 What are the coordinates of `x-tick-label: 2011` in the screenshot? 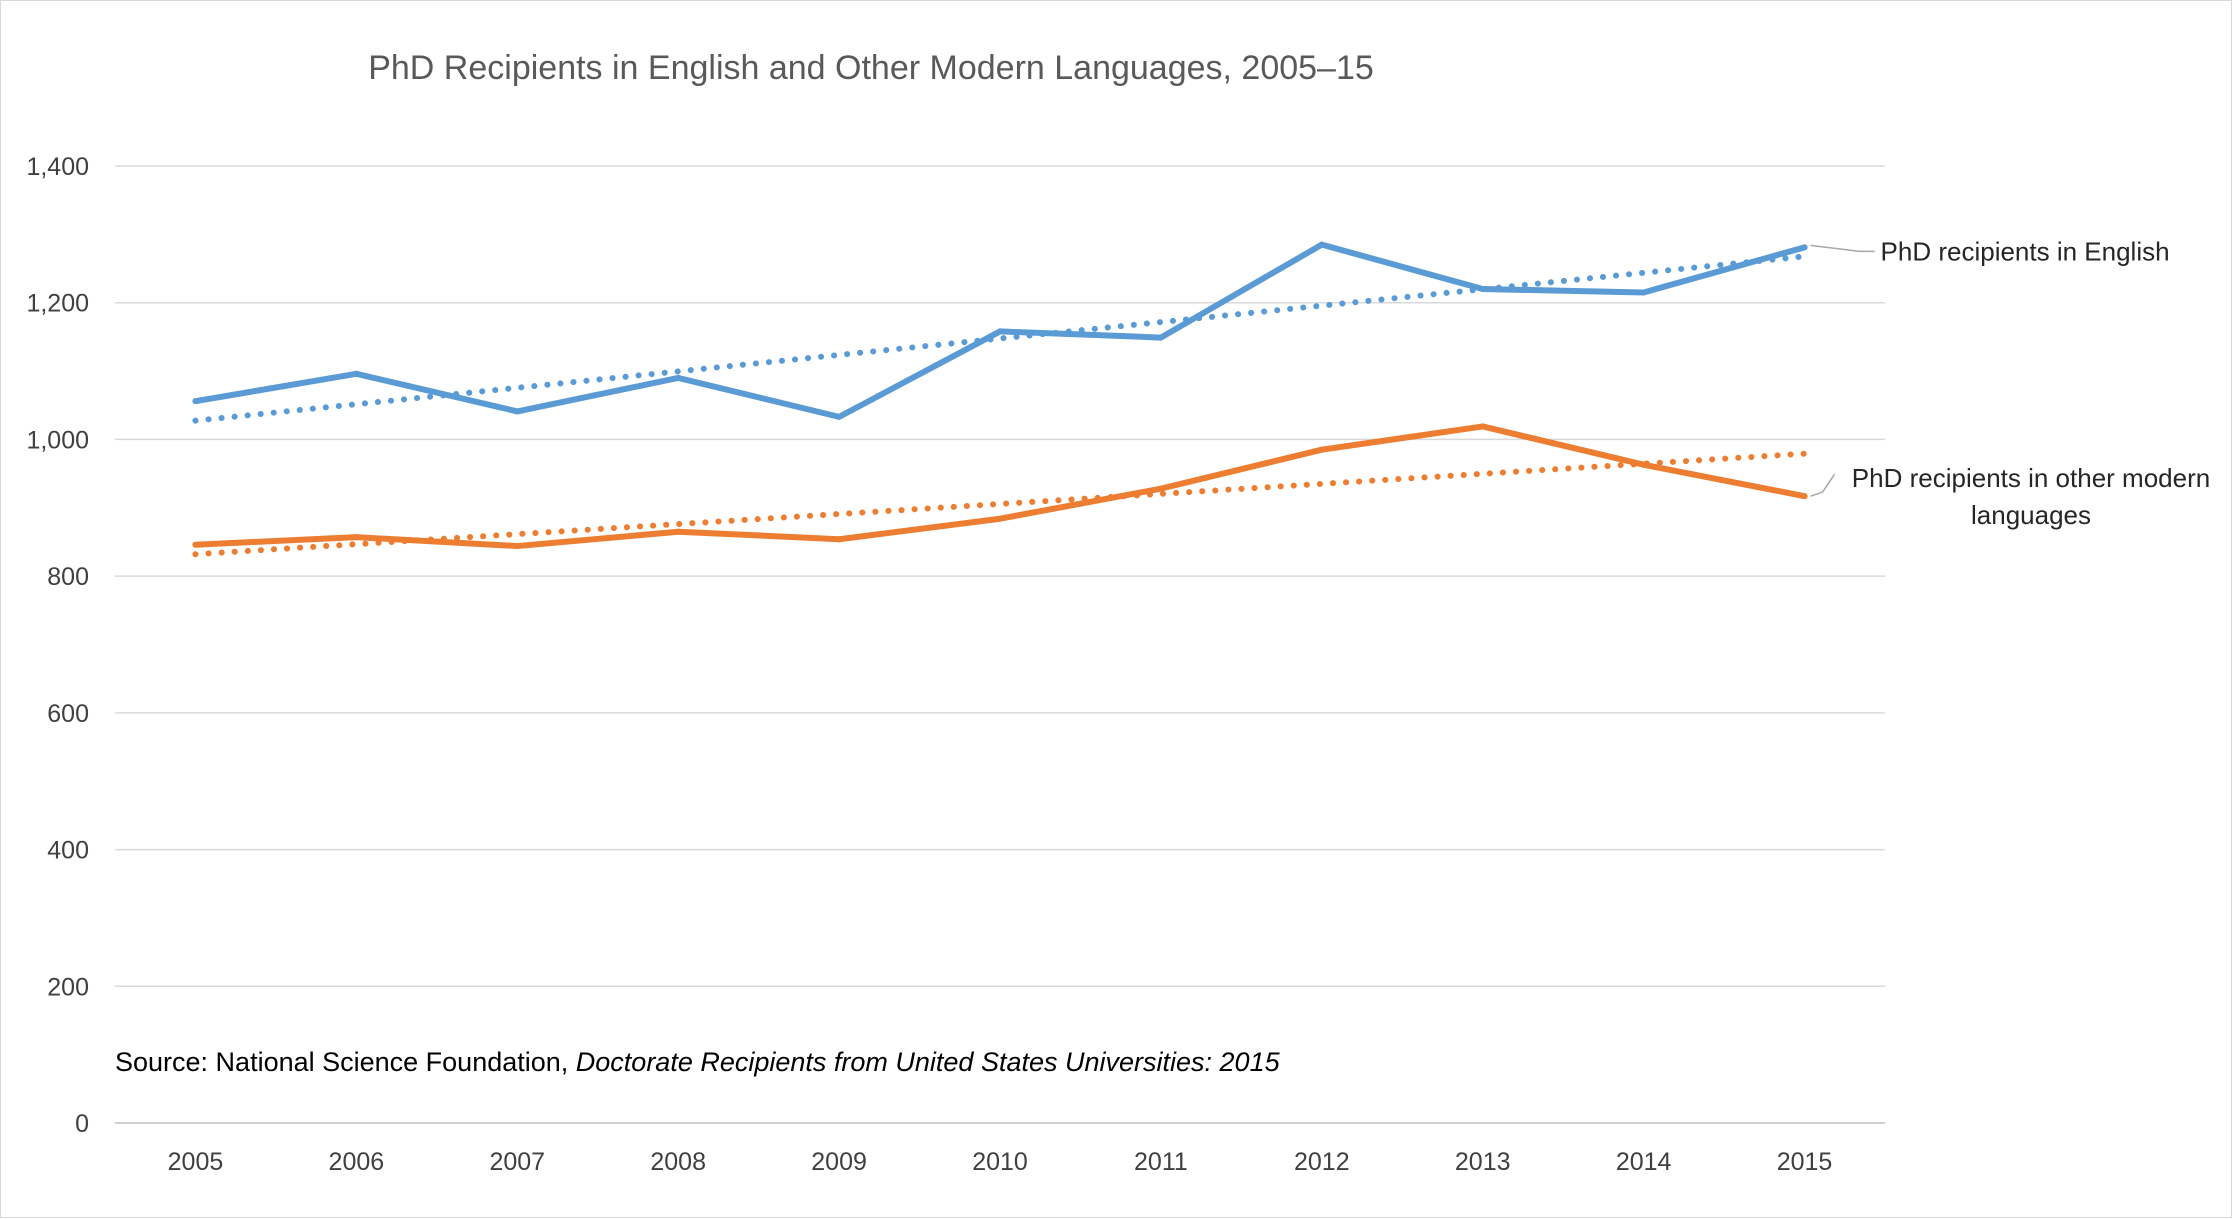 It's located at (1161, 1162).